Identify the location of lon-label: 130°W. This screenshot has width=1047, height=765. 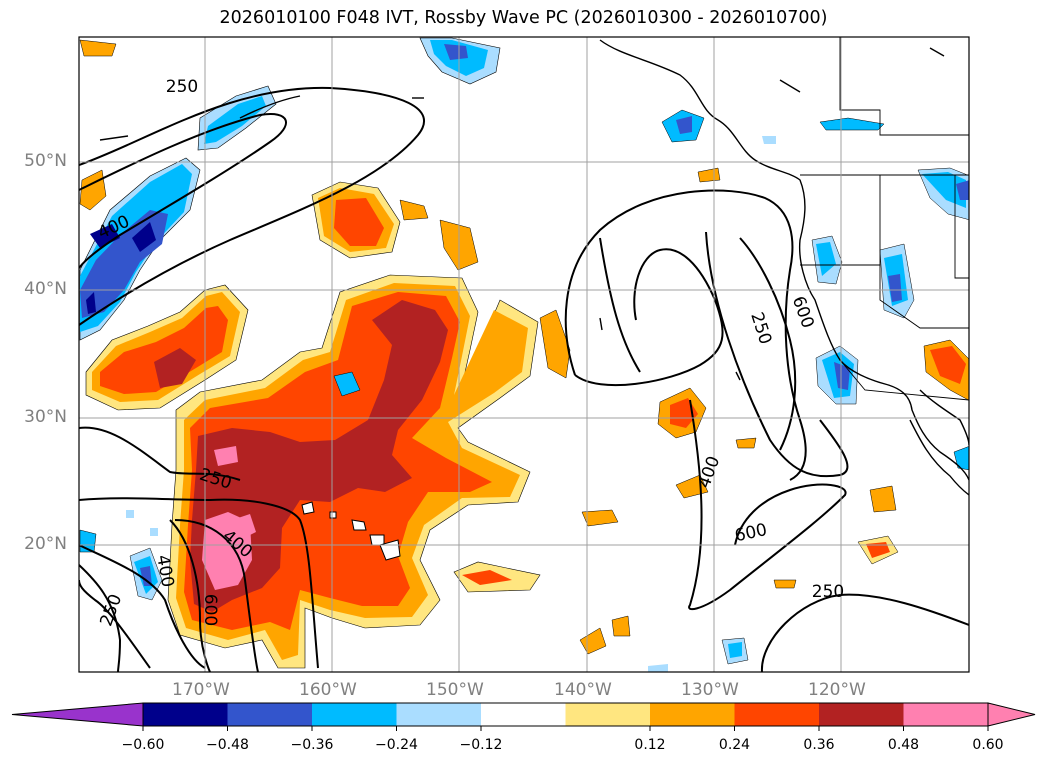
(710, 690).